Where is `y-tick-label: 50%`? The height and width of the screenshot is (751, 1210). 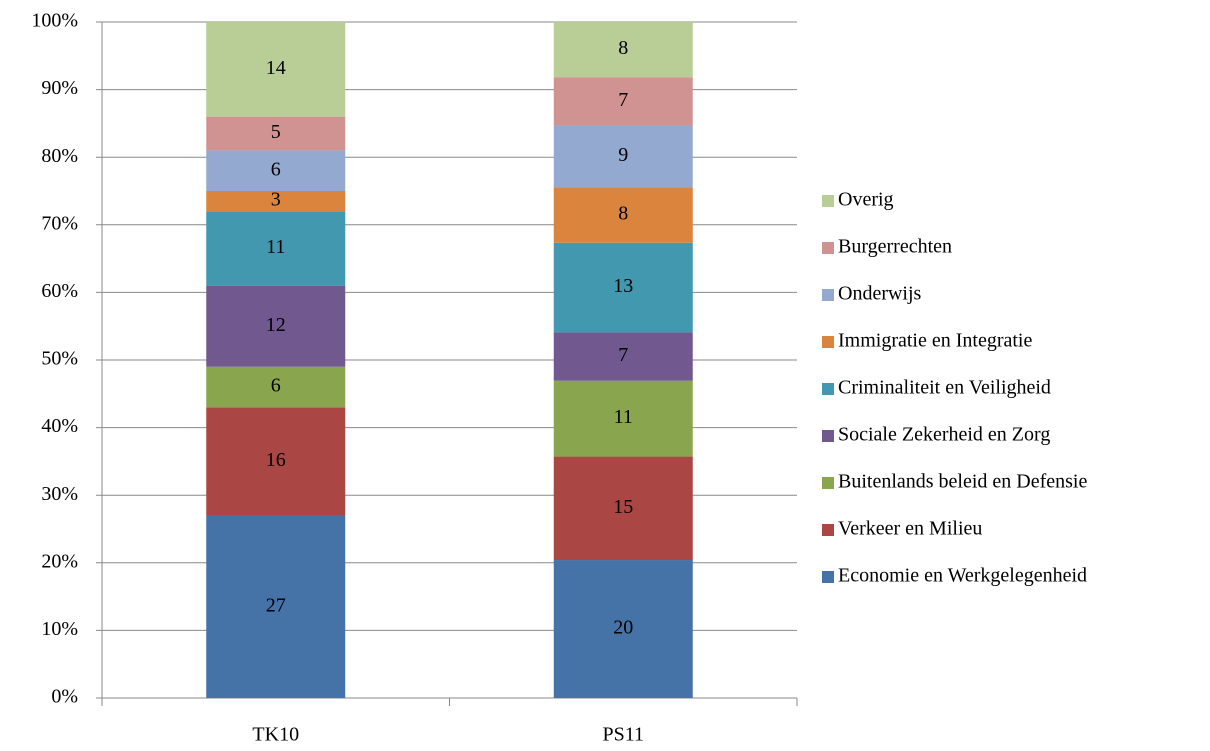
y-tick-label: 50% is located at coordinates (59, 359).